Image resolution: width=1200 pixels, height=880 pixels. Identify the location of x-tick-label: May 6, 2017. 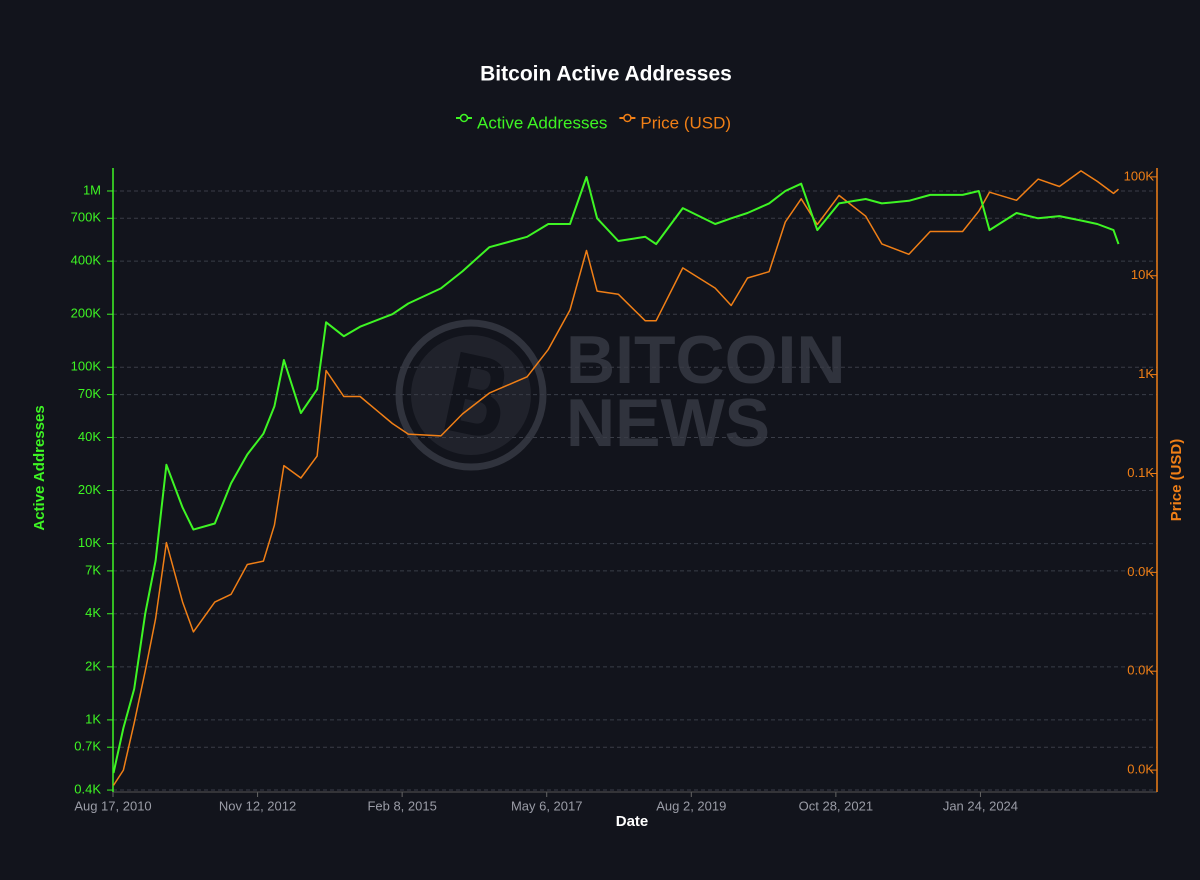
(547, 805).